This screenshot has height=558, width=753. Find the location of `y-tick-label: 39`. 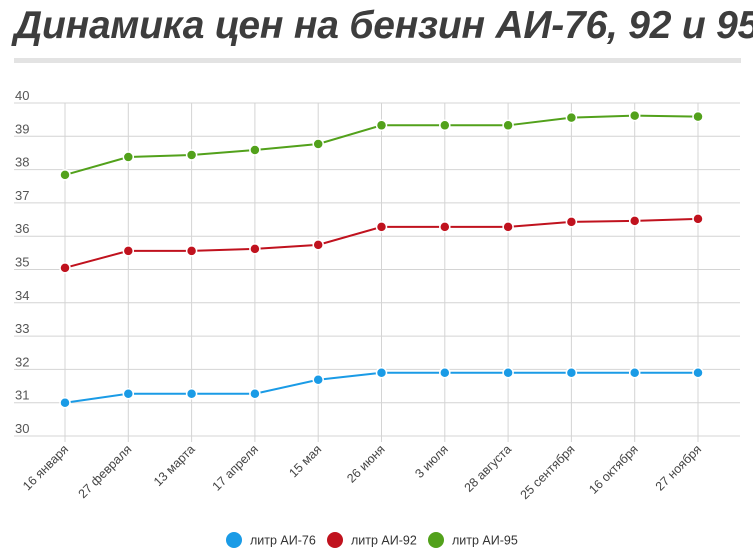

y-tick-label: 39 is located at coordinates (22, 128).